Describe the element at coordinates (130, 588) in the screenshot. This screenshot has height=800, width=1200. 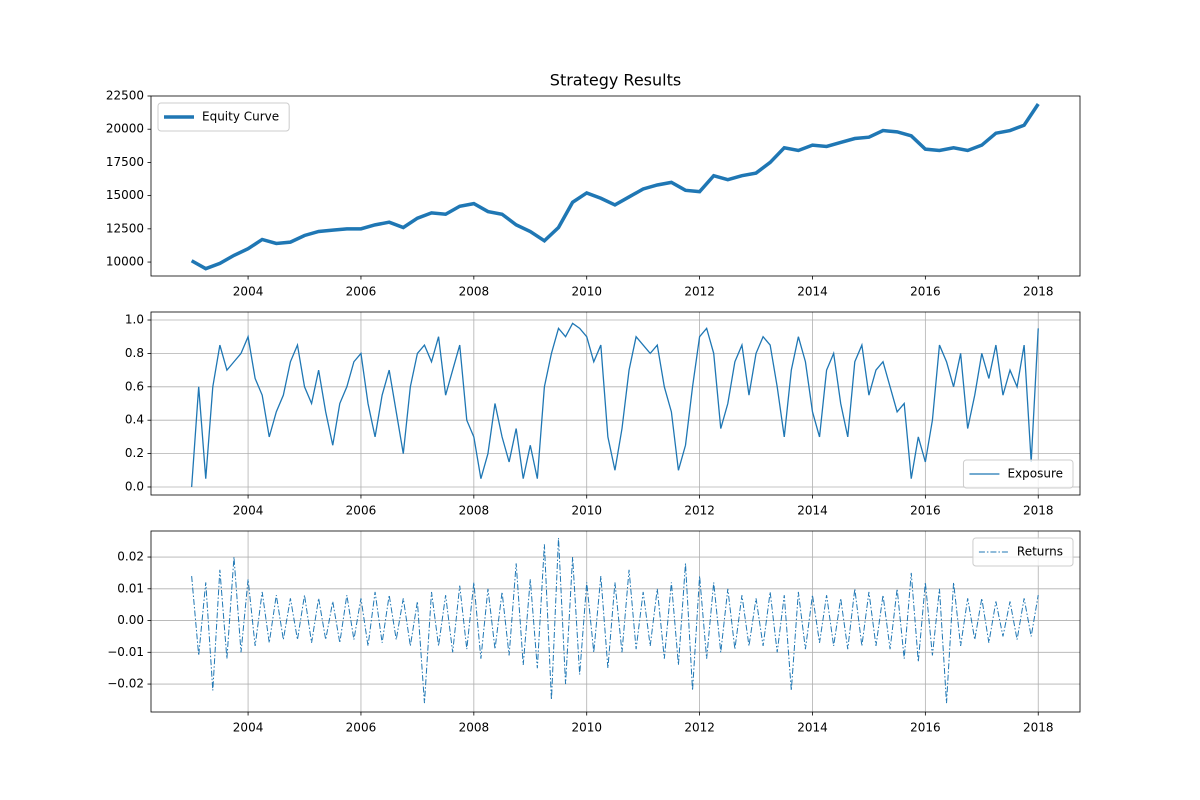
I see `y-tick-label: 0.01` at that location.